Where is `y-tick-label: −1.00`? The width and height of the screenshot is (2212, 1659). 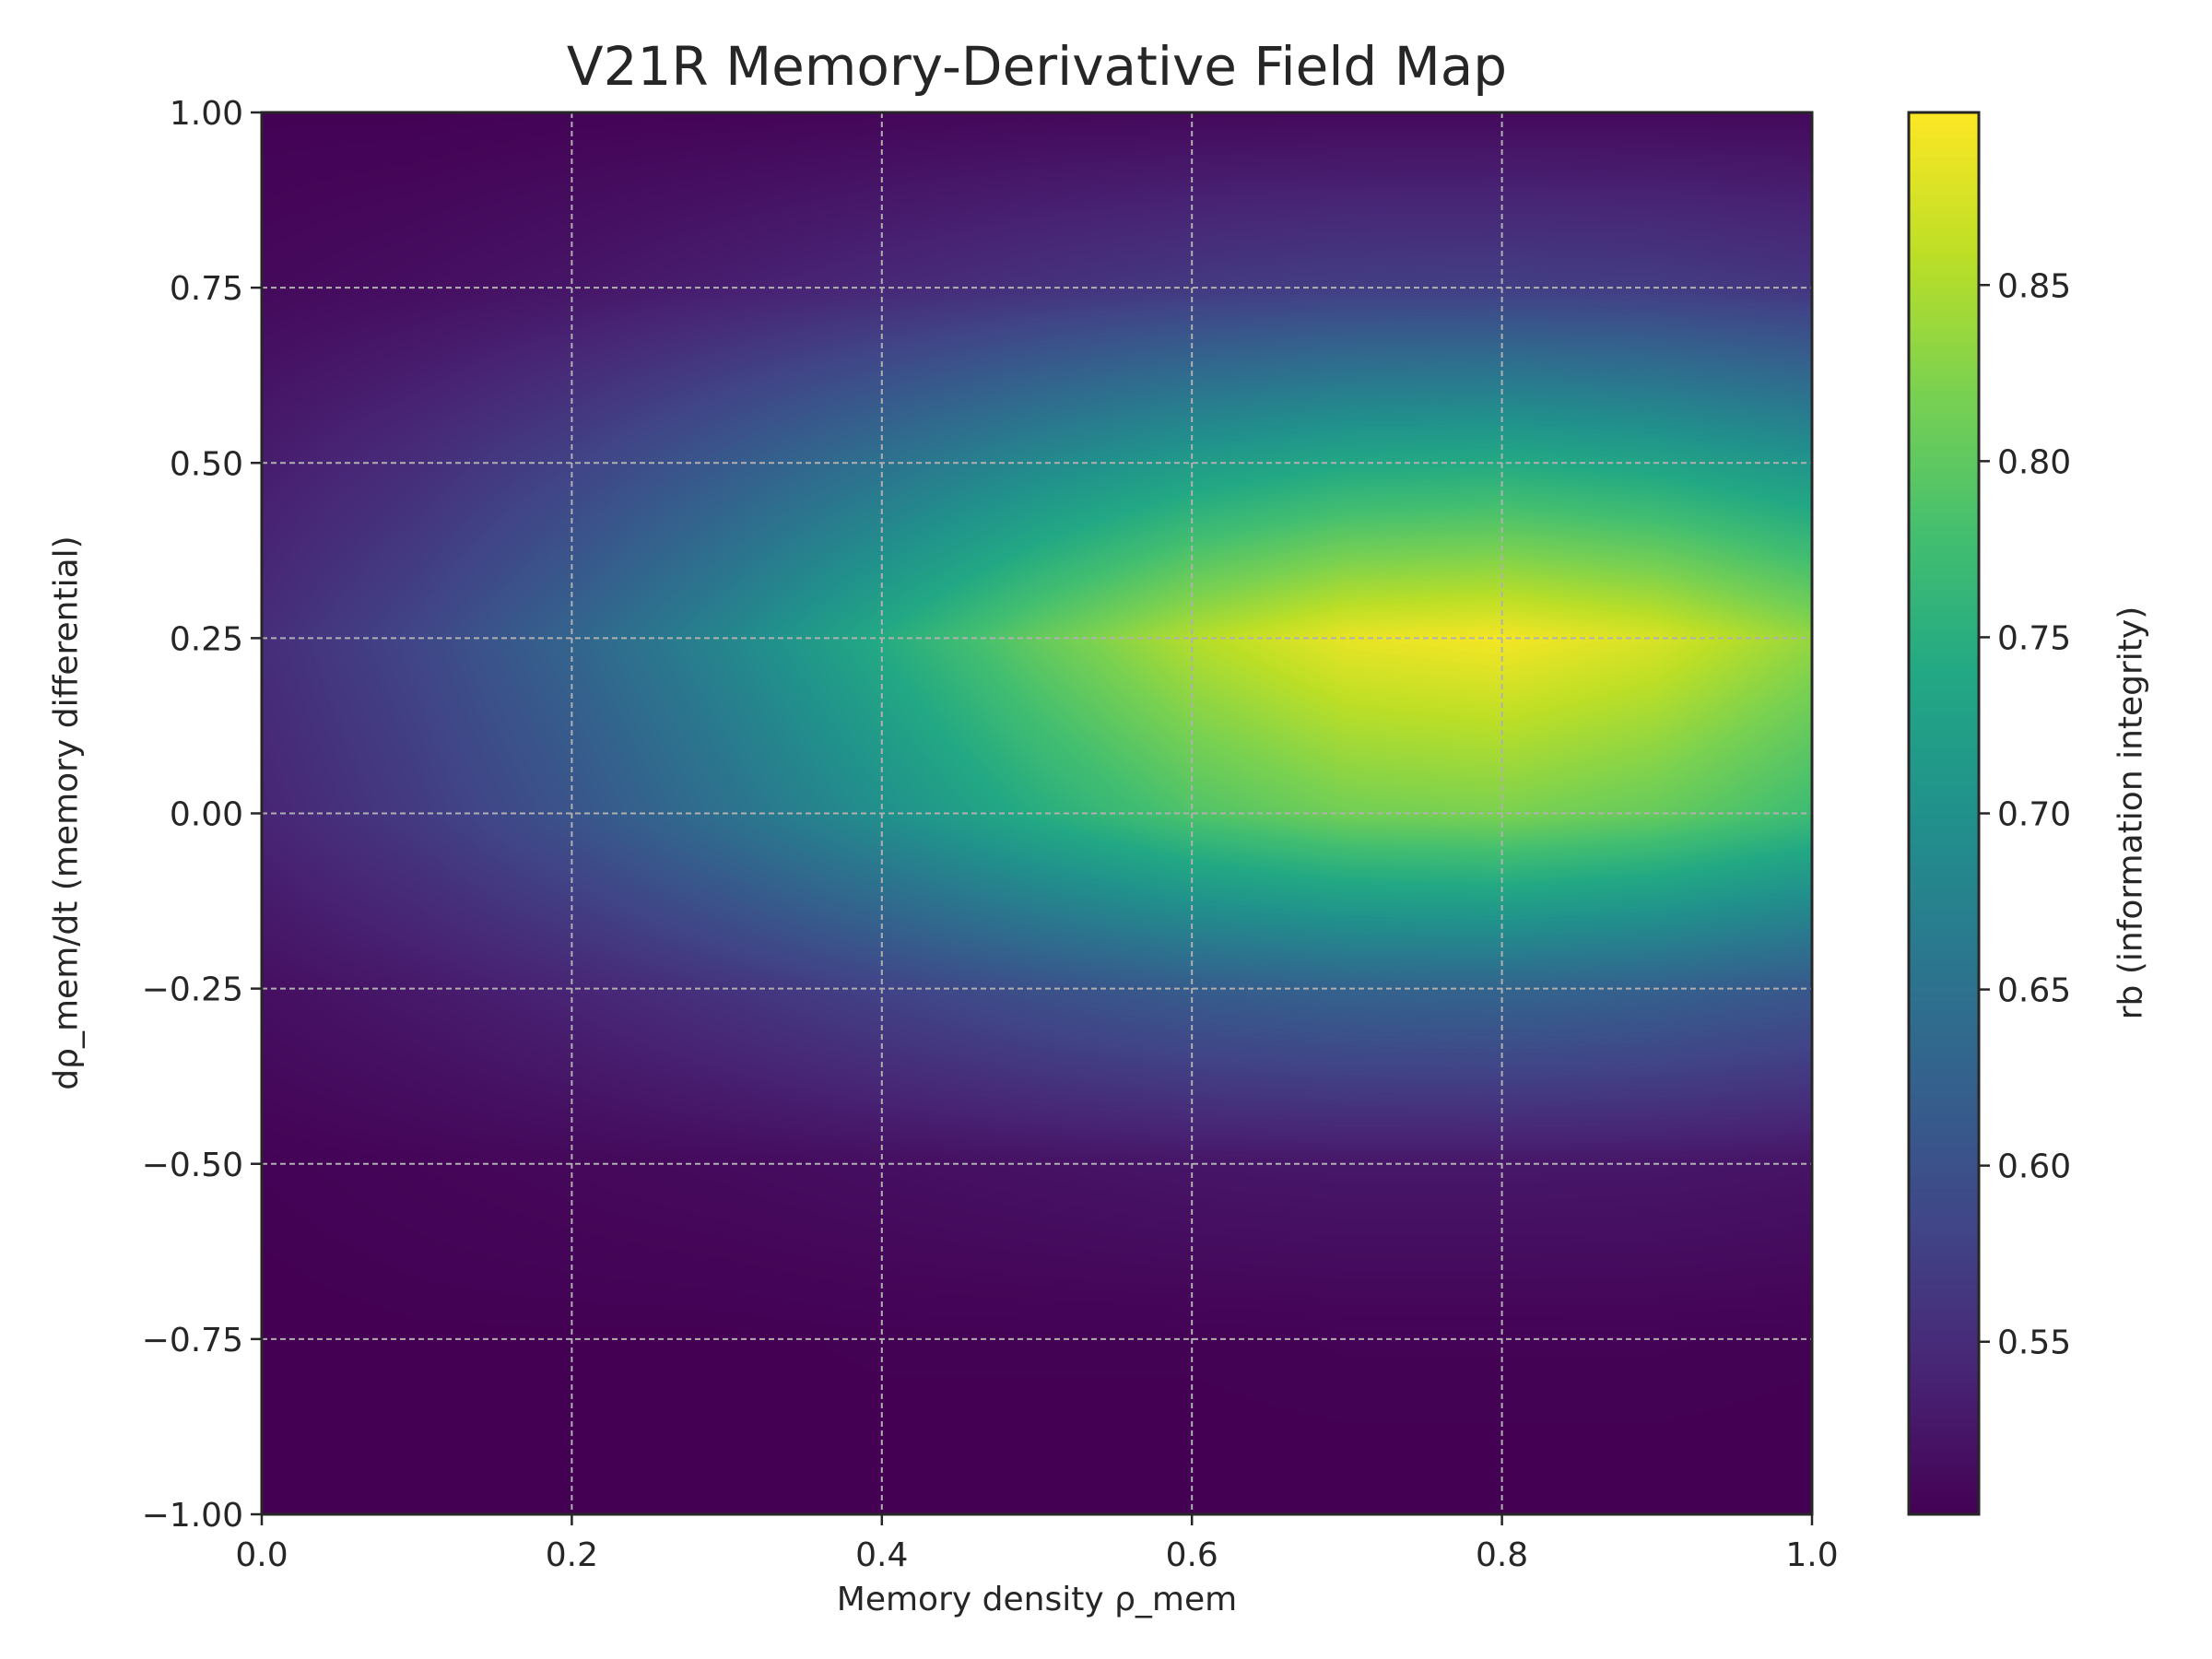
y-tick-label: −1.00 is located at coordinates (192, 1516).